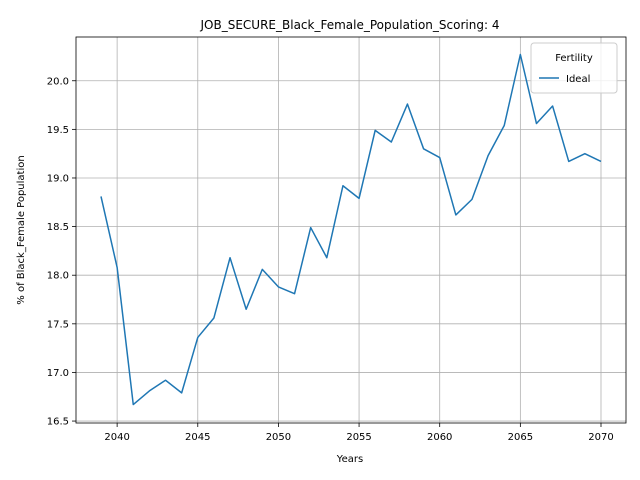 This screenshot has width=640, height=480. Describe the element at coordinates (21, 229) in the screenshot. I see `y-axis-title: % of Black_Female Population` at that location.